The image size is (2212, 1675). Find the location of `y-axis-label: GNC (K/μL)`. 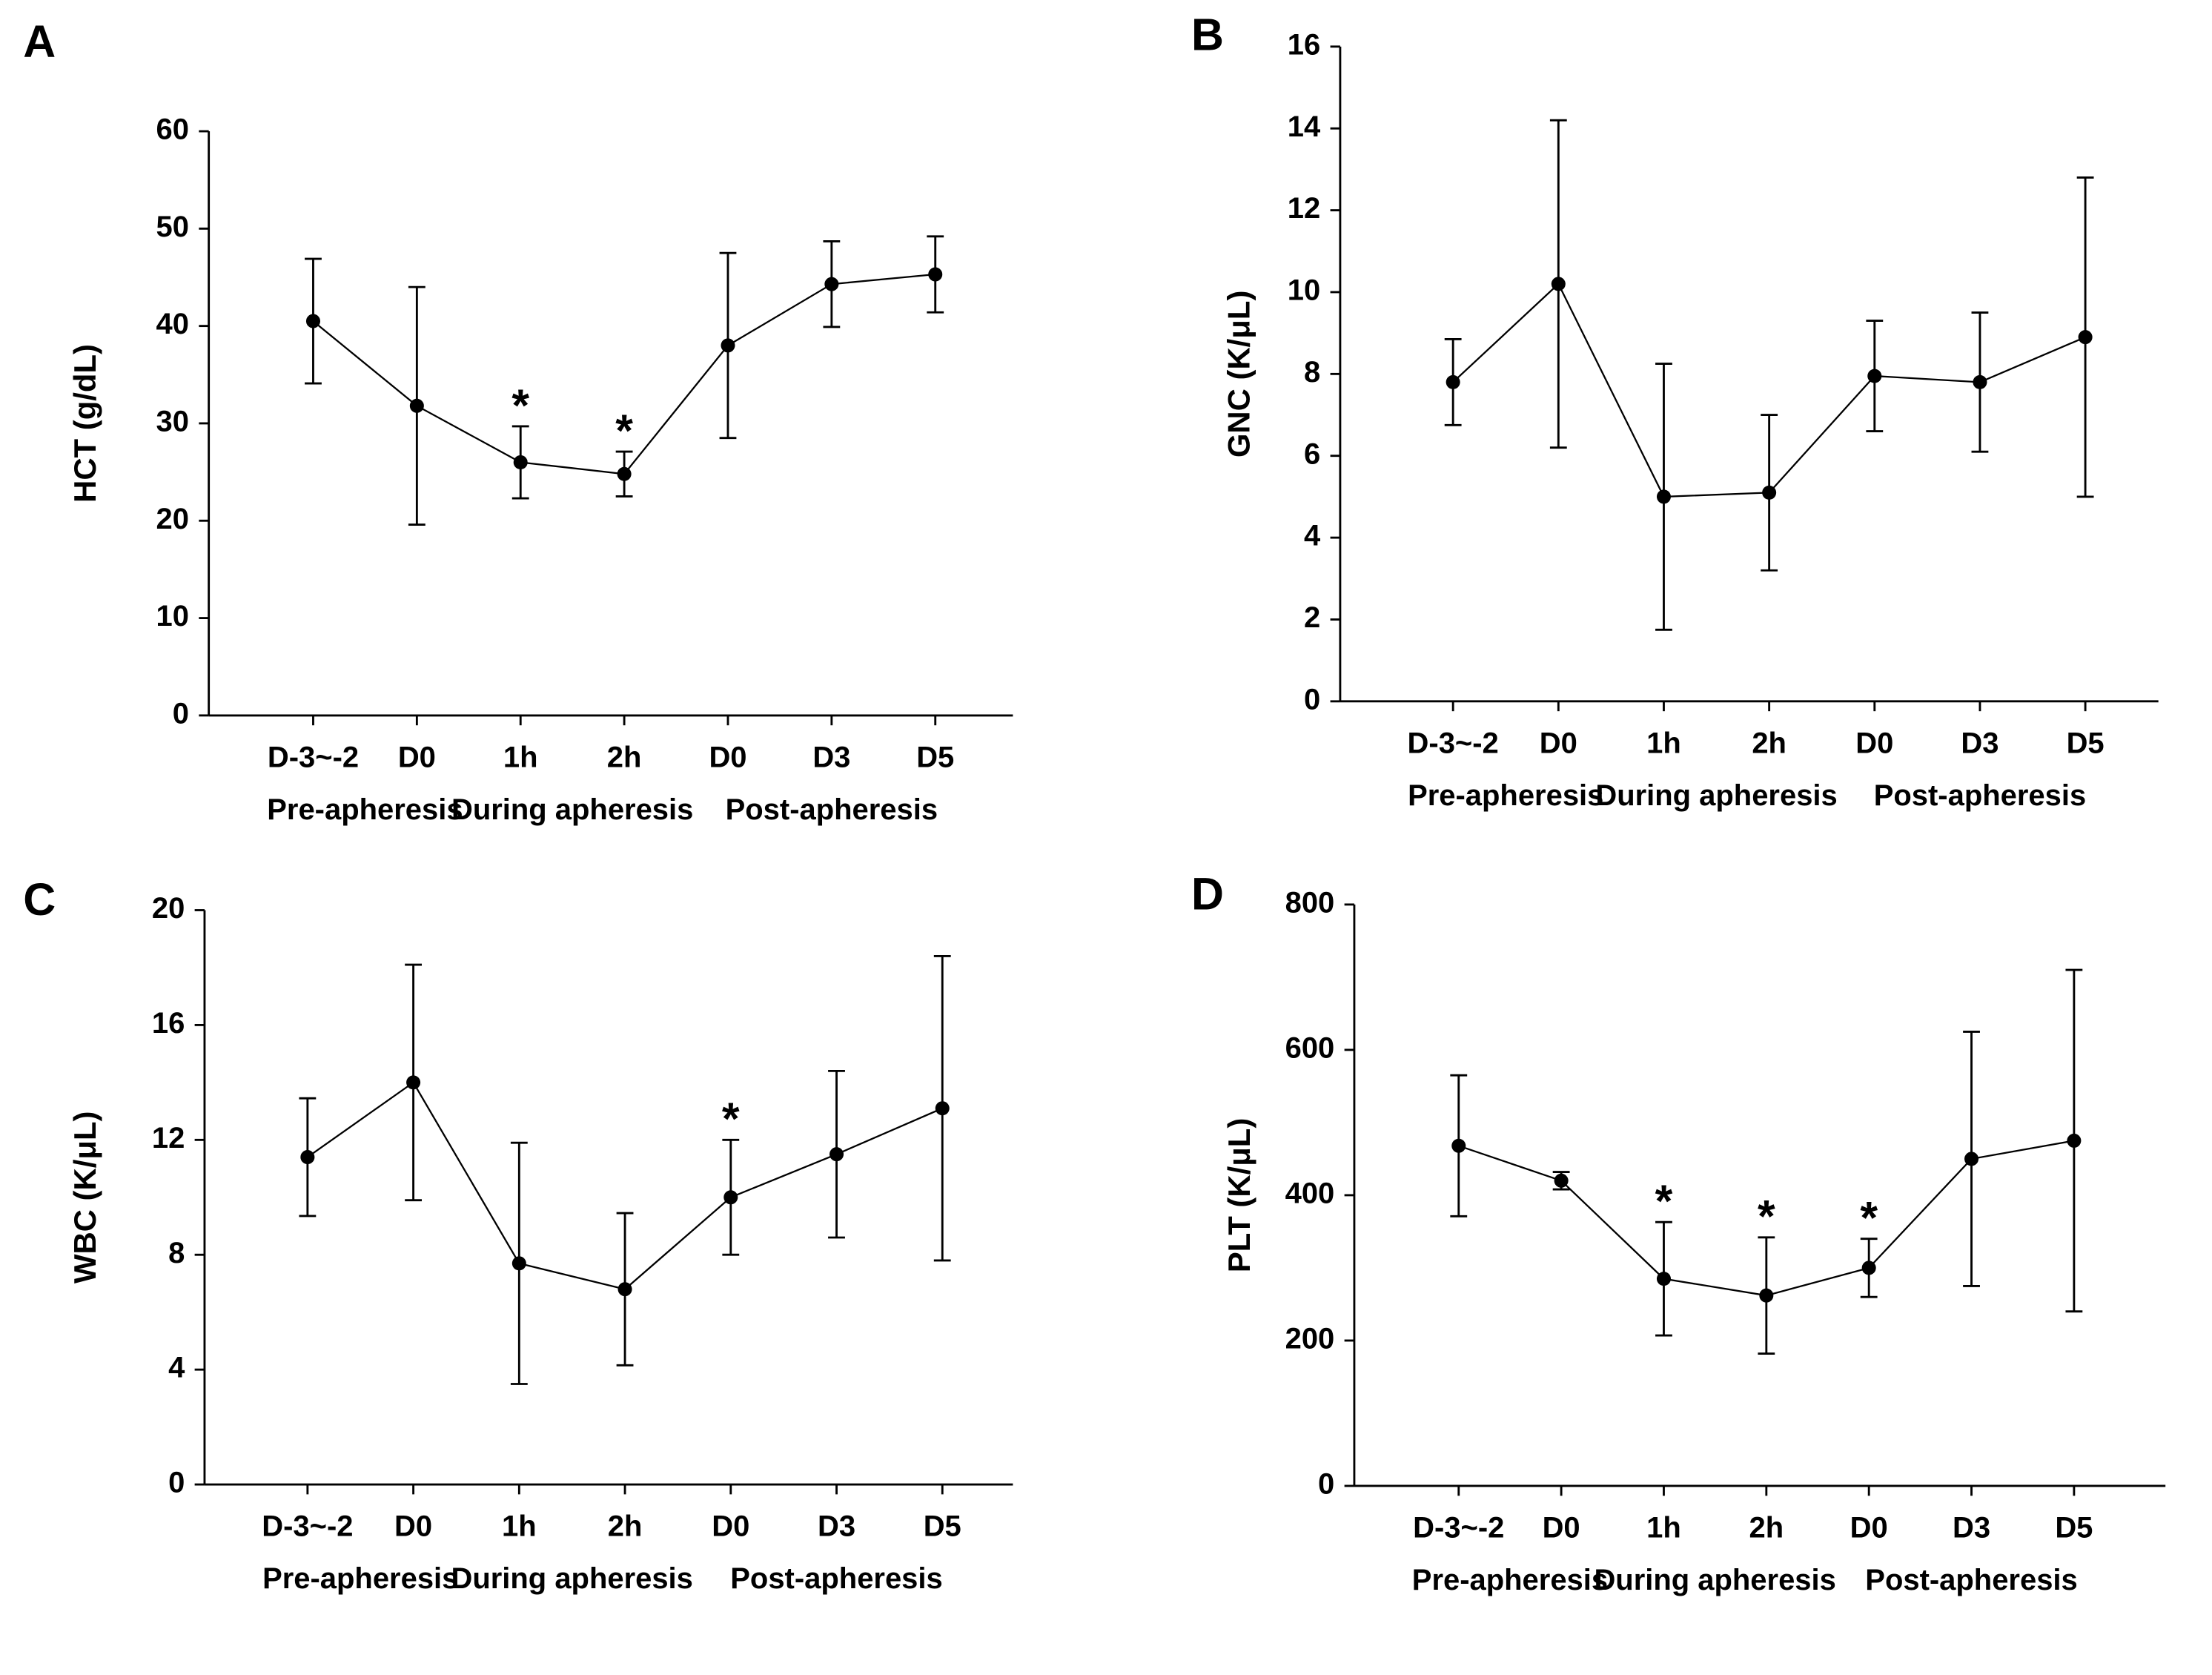

y-axis-label: GNC (K/μL) is located at coordinates (1239, 374).